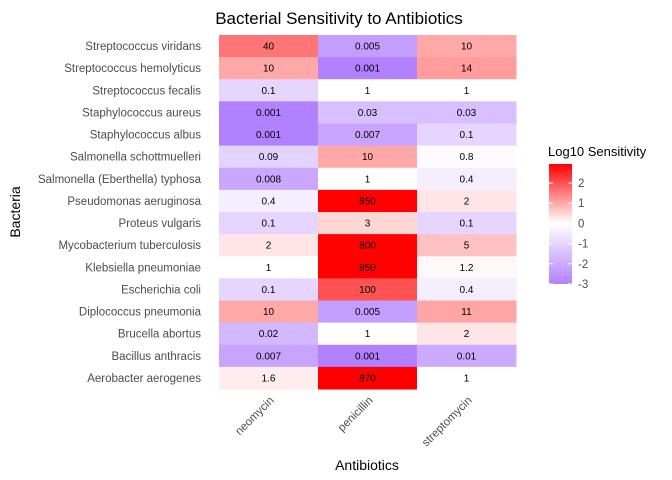  I want to click on y-tick-label: Bacillus anthracis, so click(157, 357).